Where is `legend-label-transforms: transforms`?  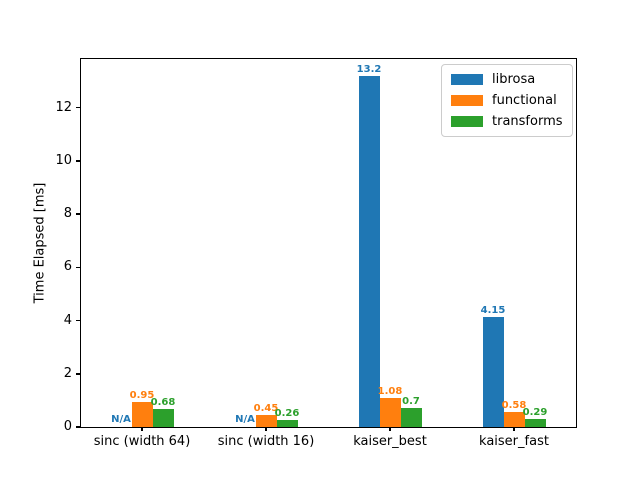
legend-label-transforms: transforms is located at coordinates (527, 121).